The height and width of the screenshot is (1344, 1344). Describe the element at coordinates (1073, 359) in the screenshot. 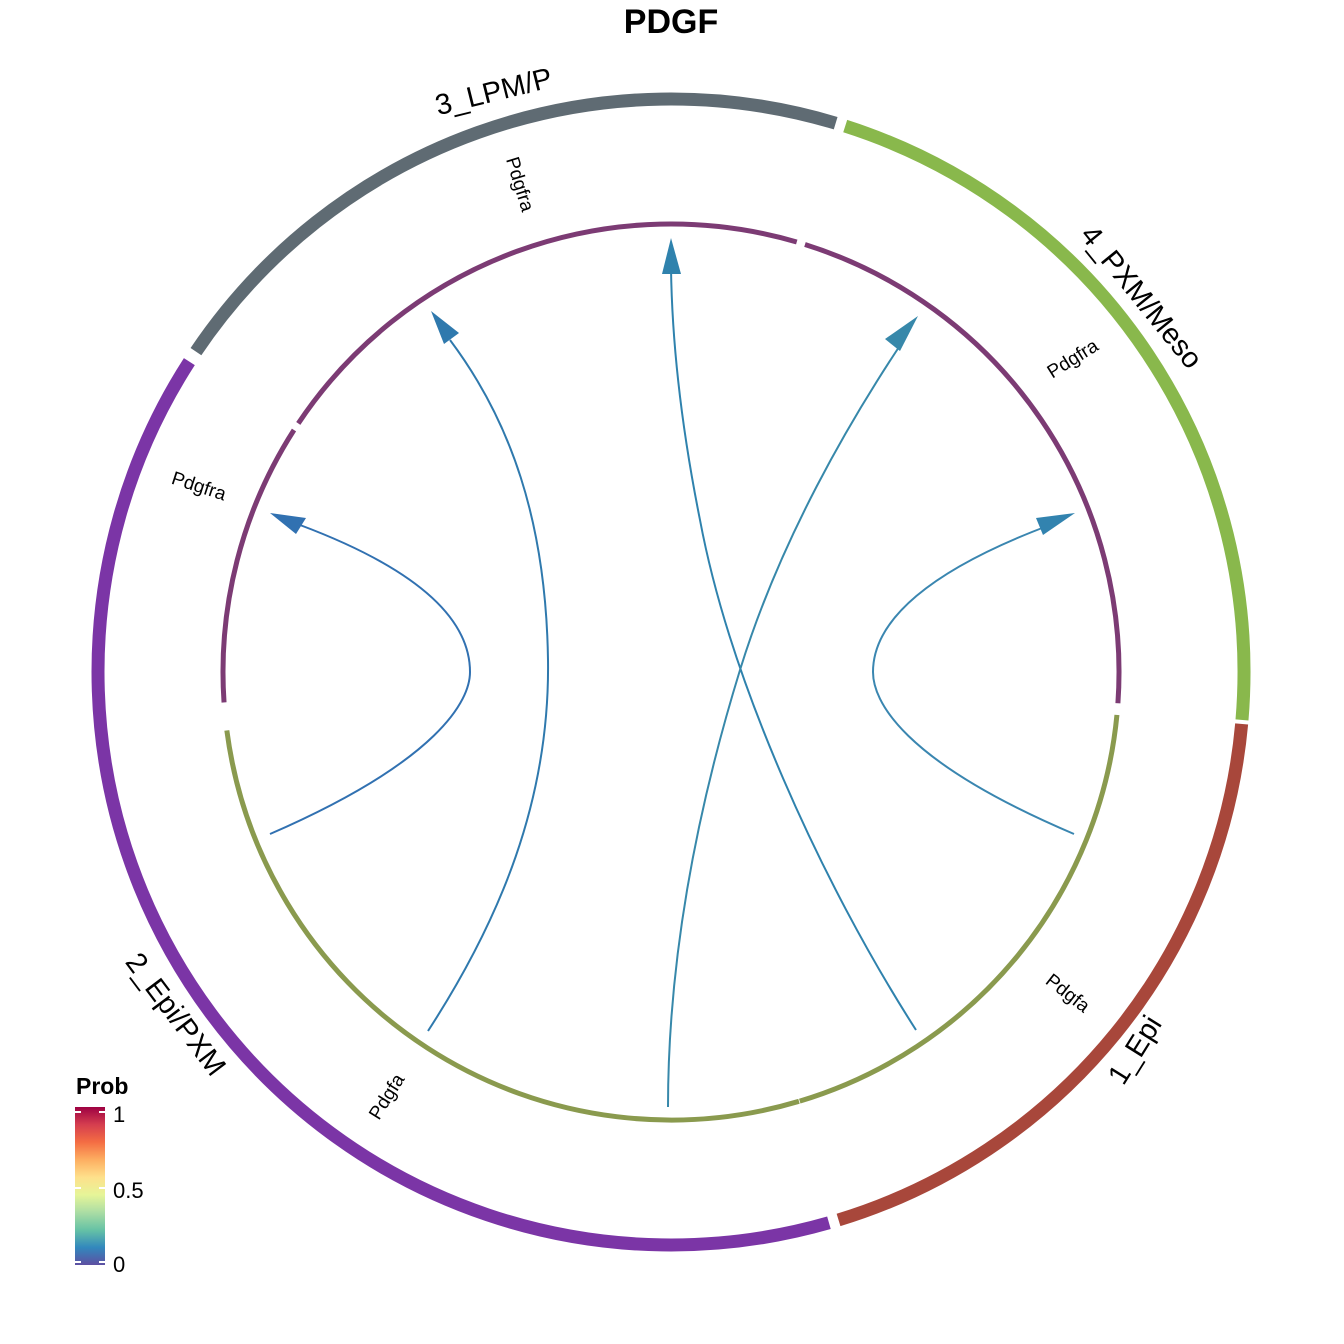

I see `gene-label-pdgfra-pxm-meso: Pdgfra` at that location.